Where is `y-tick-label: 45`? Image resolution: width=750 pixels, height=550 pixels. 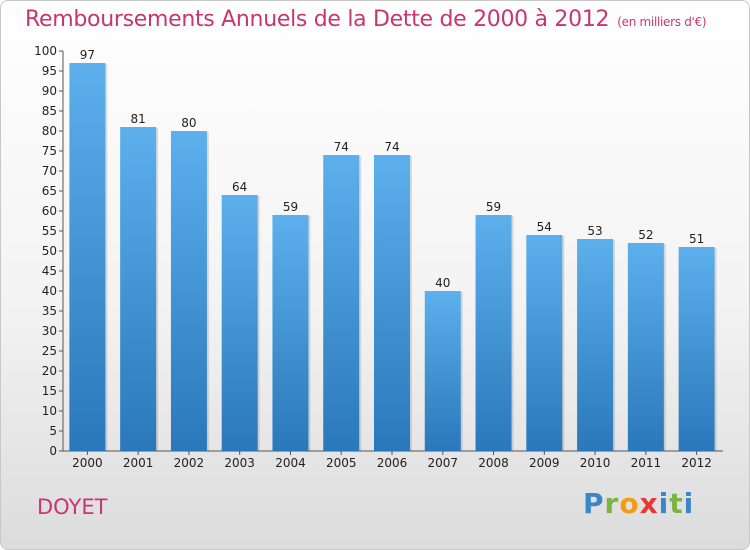 y-tick-label: 45 is located at coordinates (49, 271).